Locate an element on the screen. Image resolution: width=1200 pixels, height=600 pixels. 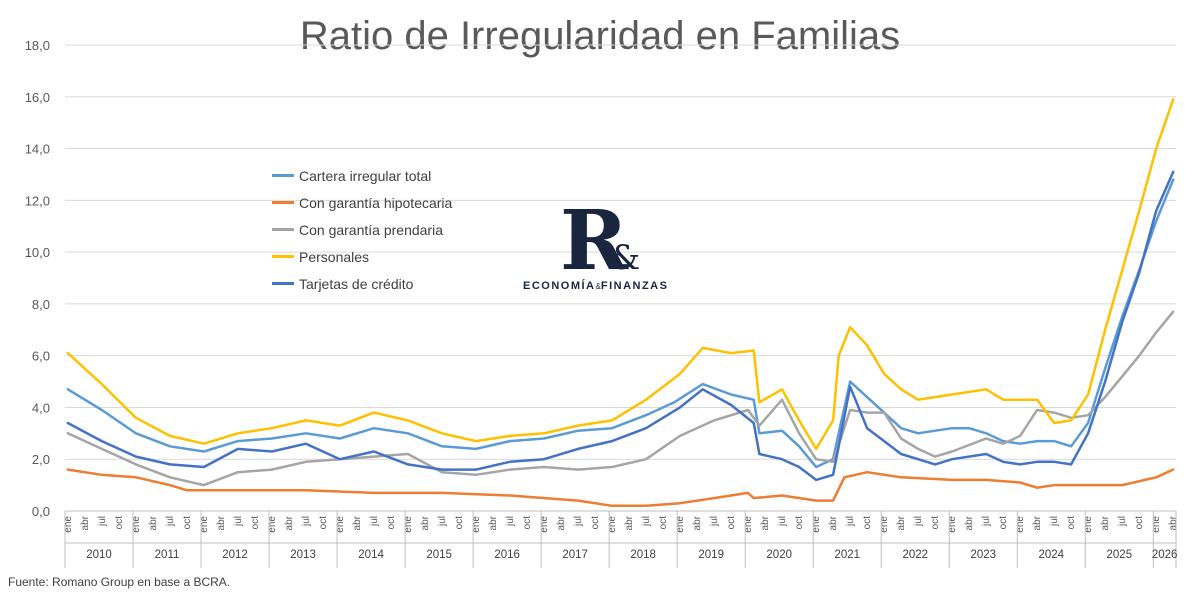
series-line is located at coordinates (620, 488).